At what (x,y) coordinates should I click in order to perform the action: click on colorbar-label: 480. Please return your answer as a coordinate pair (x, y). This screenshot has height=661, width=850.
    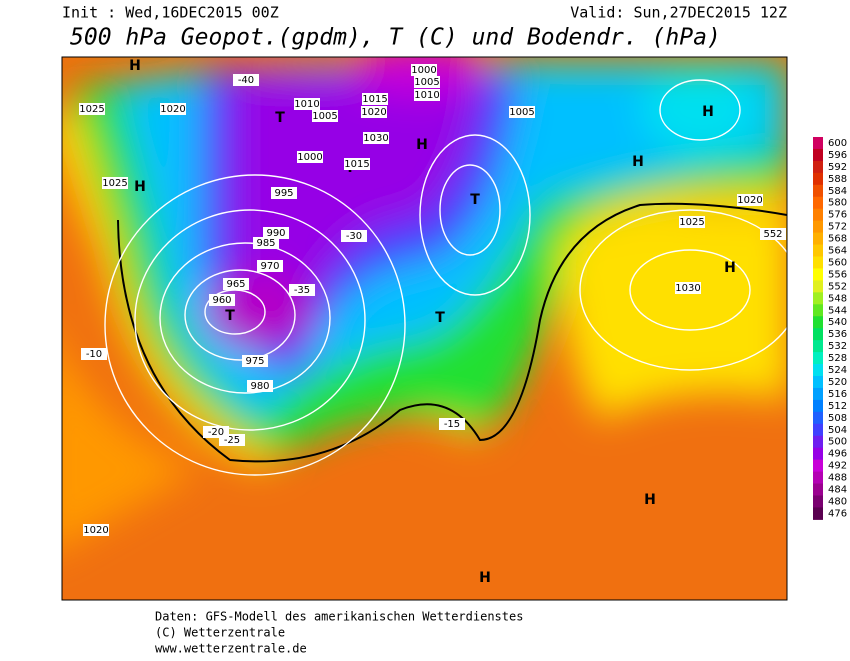
    Looking at the image, I should click on (837, 501).